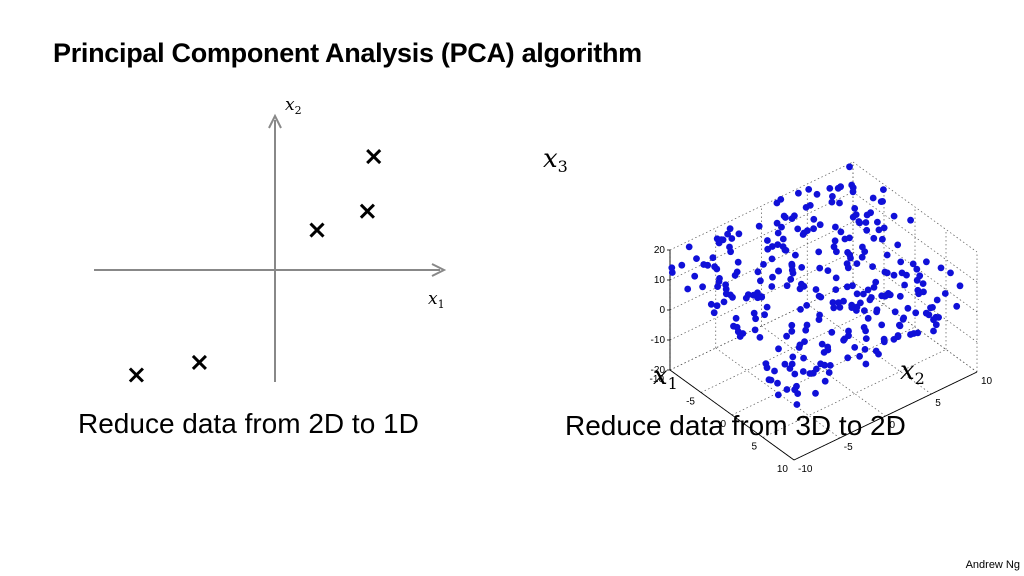 This screenshot has width=1024, height=576. Describe the element at coordinates (662, 310) in the screenshot. I see `z-tick-label: 0` at that location.